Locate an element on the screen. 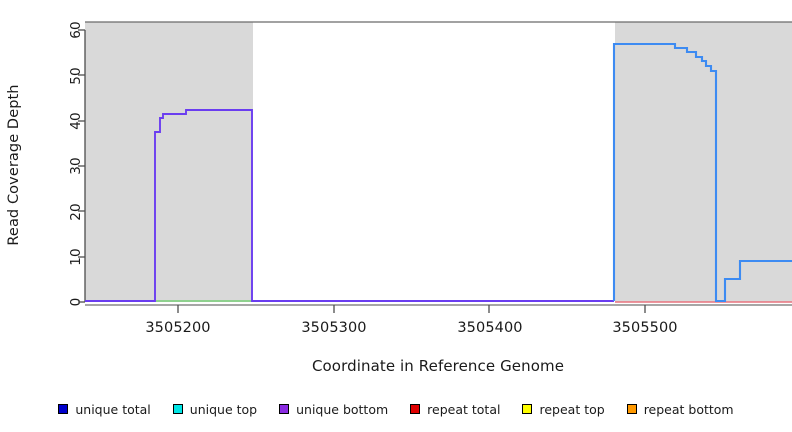 Image resolution: width=792 pixels, height=432 pixels. x-axis is located at coordinates (438, 308).